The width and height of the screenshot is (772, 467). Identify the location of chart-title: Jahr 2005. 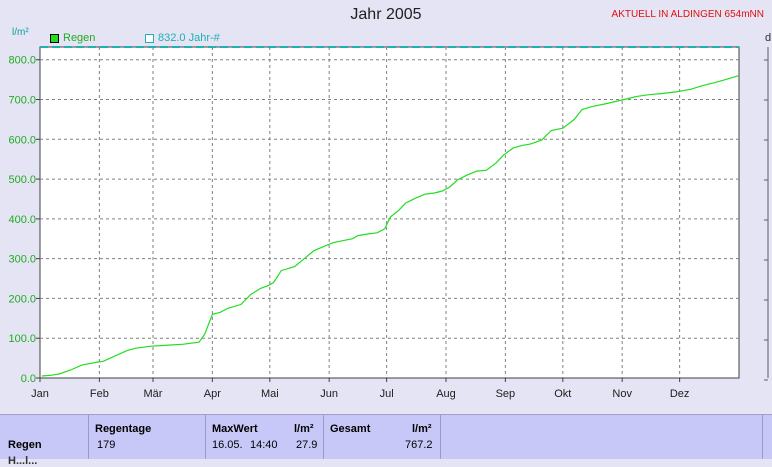
(386, 14).